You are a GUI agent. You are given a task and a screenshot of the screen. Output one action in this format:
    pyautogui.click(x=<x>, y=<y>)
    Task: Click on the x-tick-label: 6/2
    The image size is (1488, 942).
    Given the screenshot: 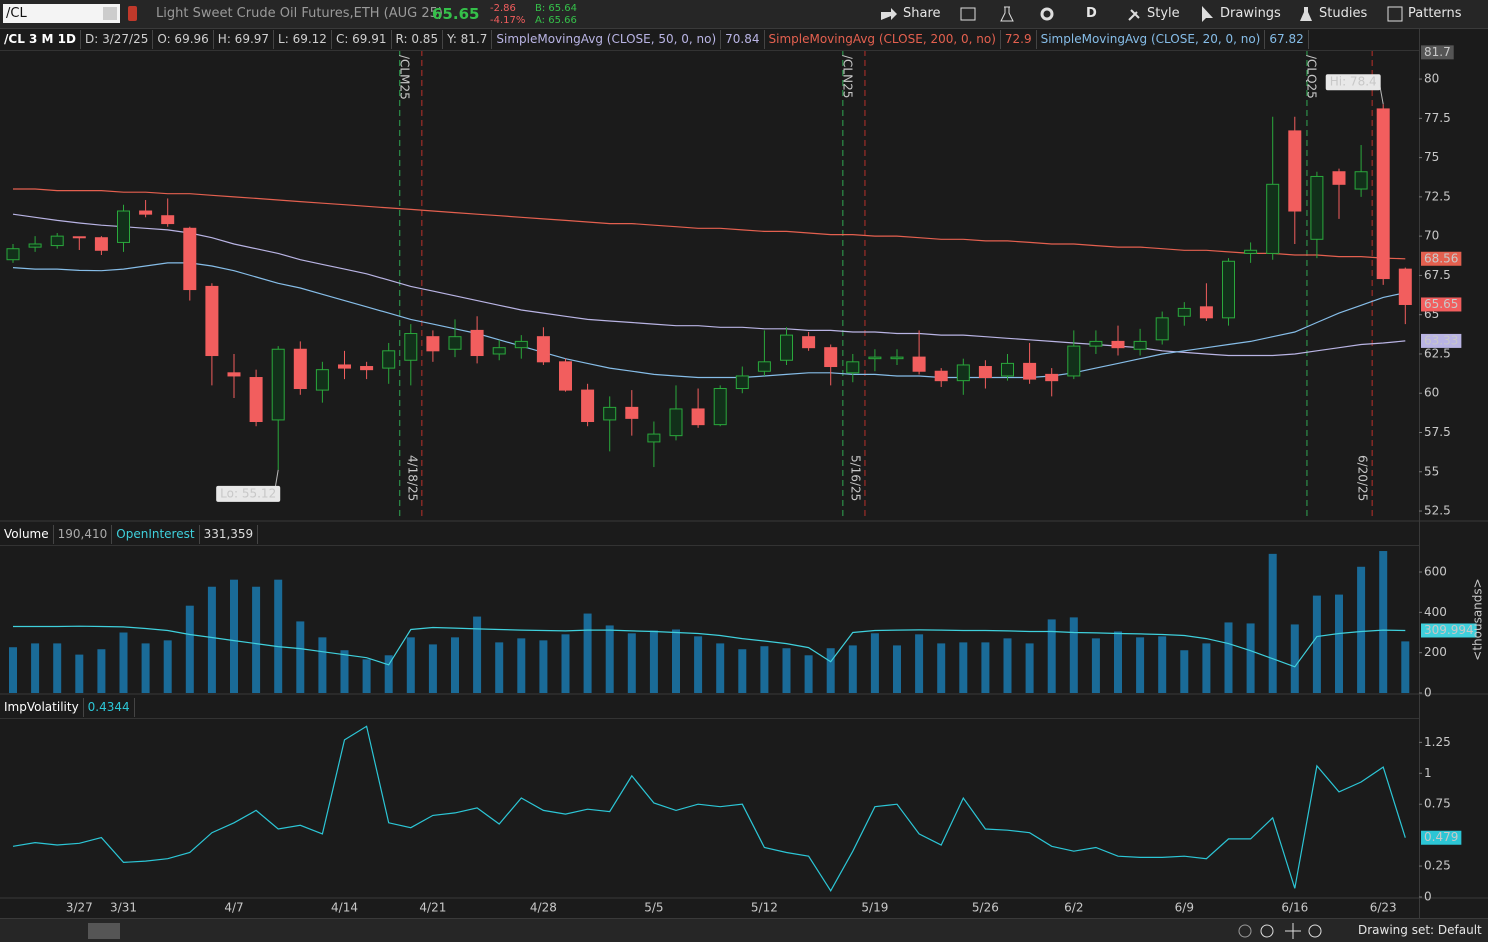 What is the action you would take?
    pyautogui.click(x=1073, y=908)
    